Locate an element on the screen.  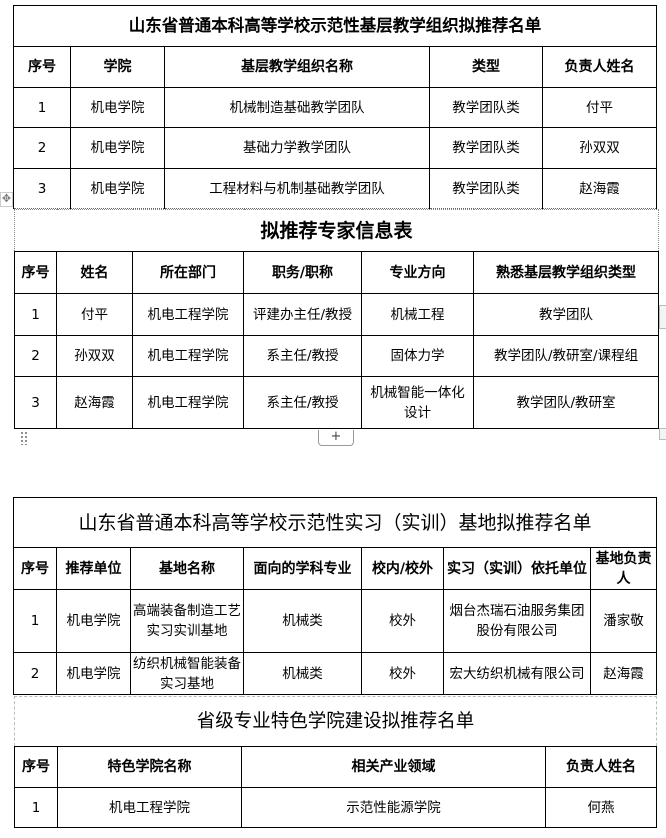
move-icon: ✥ is located at coordinates (6, 199).